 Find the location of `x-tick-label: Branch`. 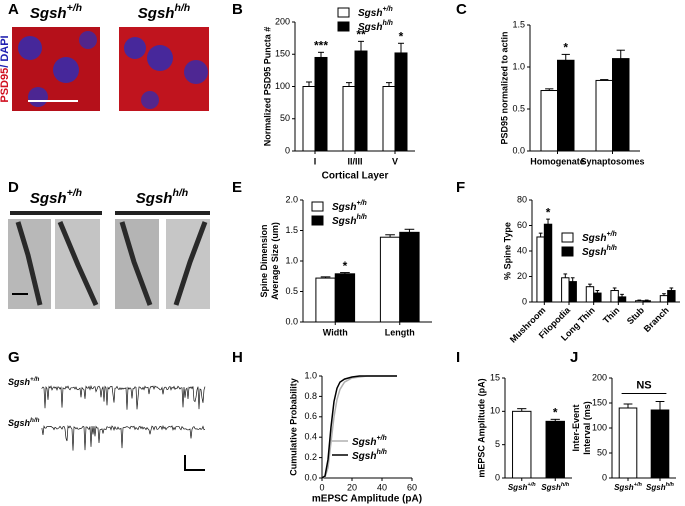

x-tick-label: Branch is located at coordinates (656, 319).